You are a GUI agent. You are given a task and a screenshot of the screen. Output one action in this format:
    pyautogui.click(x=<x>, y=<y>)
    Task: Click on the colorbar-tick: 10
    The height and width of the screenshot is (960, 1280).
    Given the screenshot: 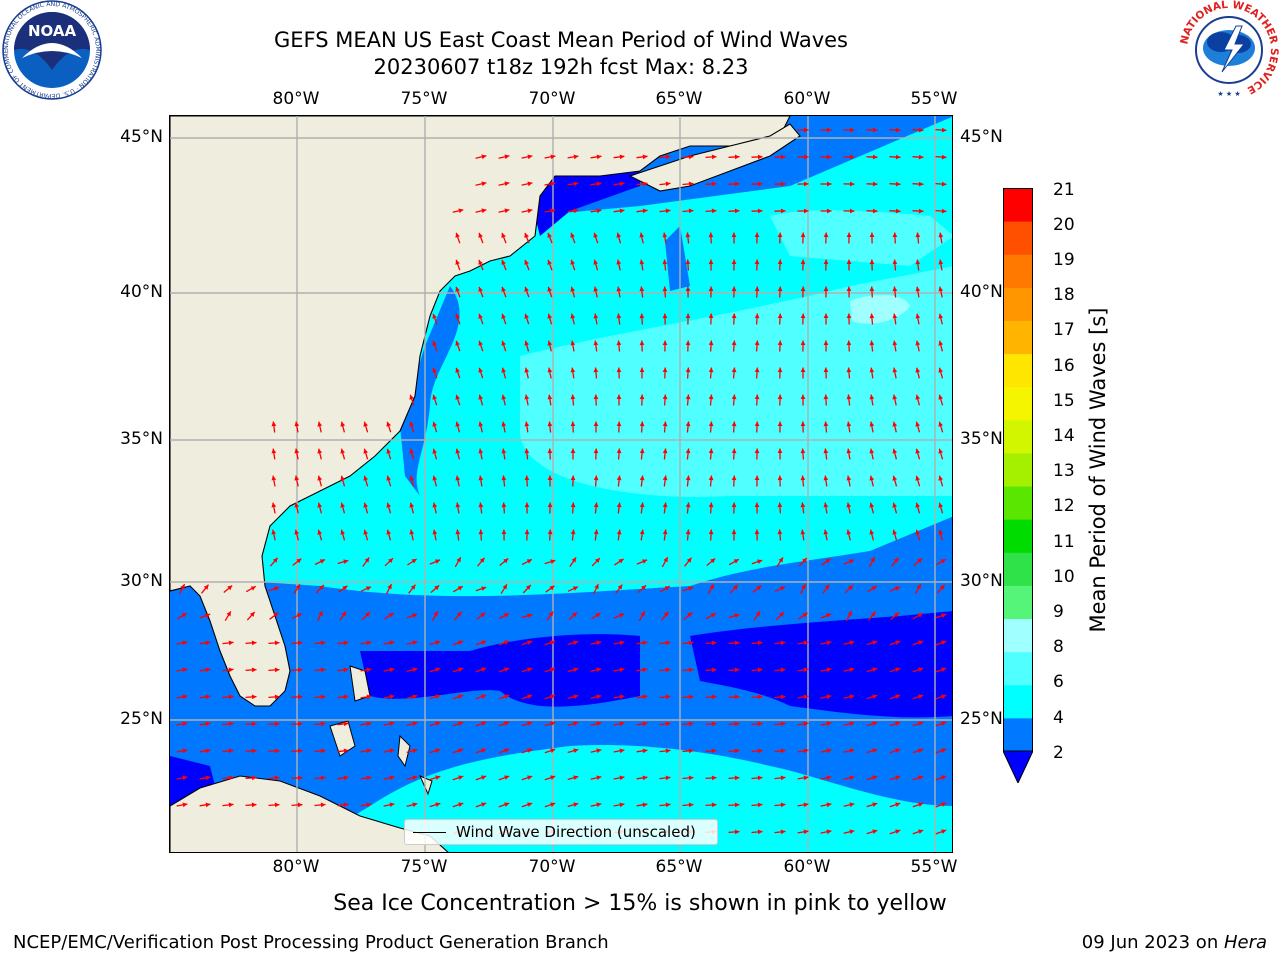 What is the action you would take?
    pyautogui.click(x=1064, y=577)
    